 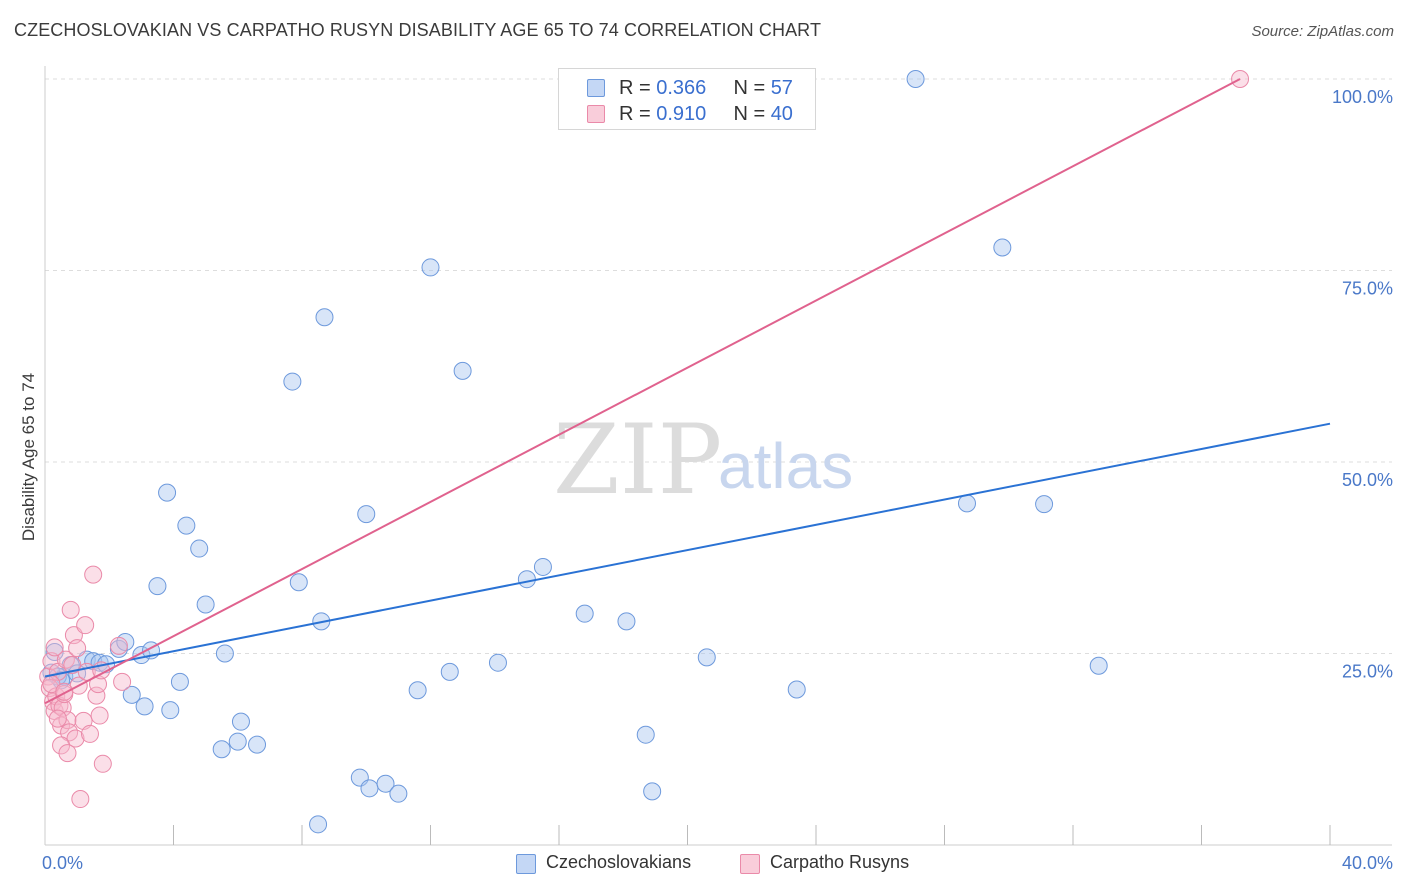 I want to click on correlation-legend: R = 0.366 N = 57 R = 0.910 N = 40, so click(x=687, y=99).